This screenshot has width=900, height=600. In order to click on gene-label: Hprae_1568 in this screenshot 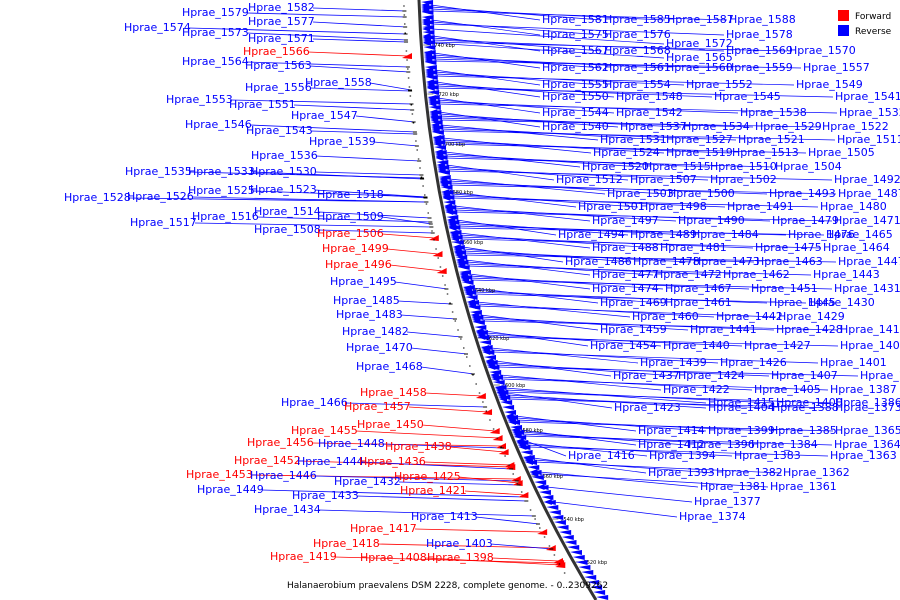, I will do `click(637, 50)`.